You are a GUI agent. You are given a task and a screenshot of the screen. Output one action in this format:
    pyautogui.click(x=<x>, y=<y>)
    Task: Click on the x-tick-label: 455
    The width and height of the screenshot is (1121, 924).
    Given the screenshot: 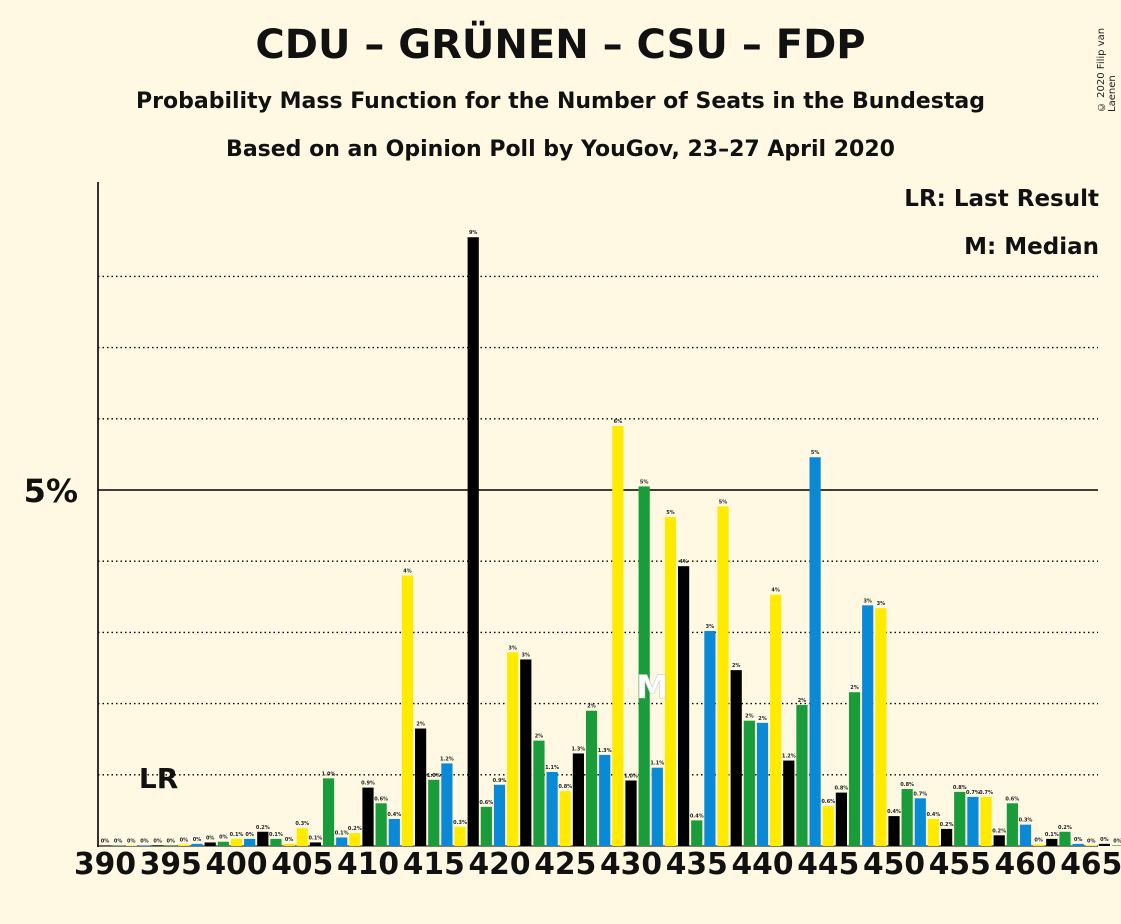 What is the action you would take?
    pyautogui.click(x=960, y=864)
    